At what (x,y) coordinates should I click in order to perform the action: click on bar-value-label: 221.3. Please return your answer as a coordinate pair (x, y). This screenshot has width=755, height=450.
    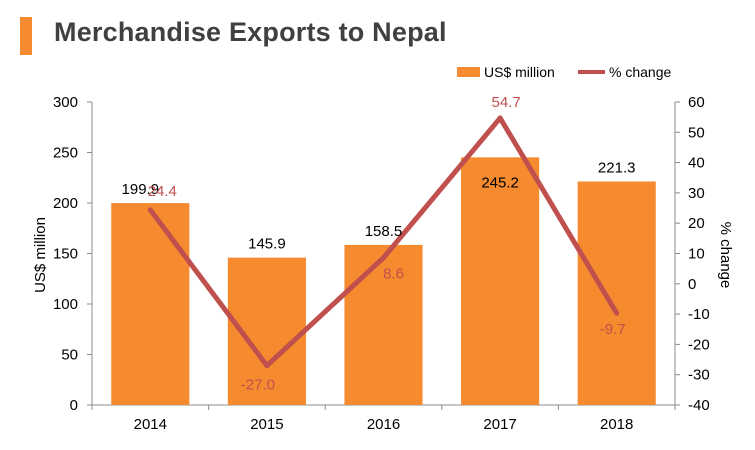
    Looking at the image, I should click on (617, 167).